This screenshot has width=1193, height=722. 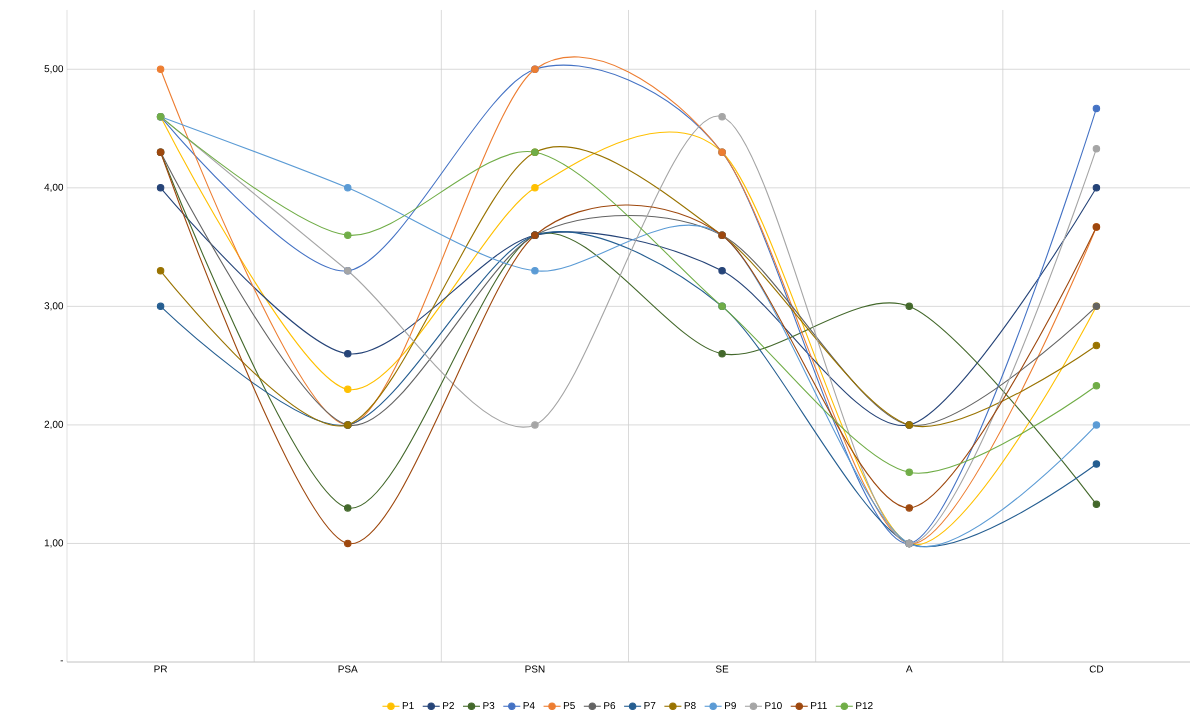 What do you see at coordinates (62, 661) in the screenshot?
I see `y-tick-label: -` at bounding box center [62, 661].